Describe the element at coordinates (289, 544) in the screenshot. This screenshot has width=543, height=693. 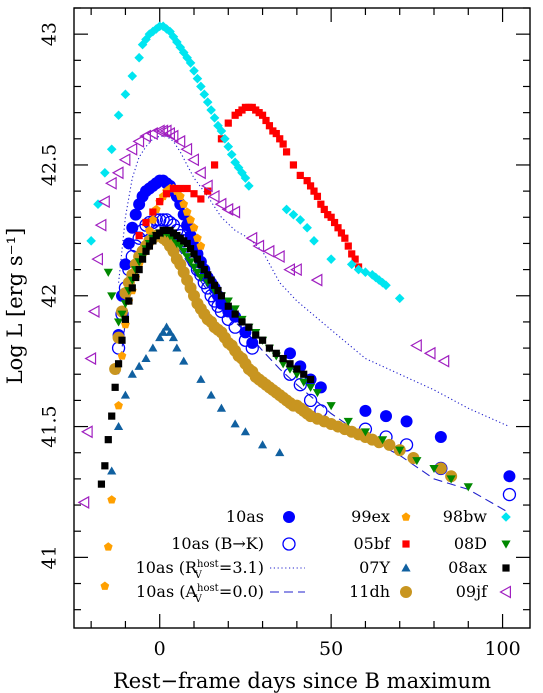
I see `legend-item-10as-b-k-swatch` at that location.